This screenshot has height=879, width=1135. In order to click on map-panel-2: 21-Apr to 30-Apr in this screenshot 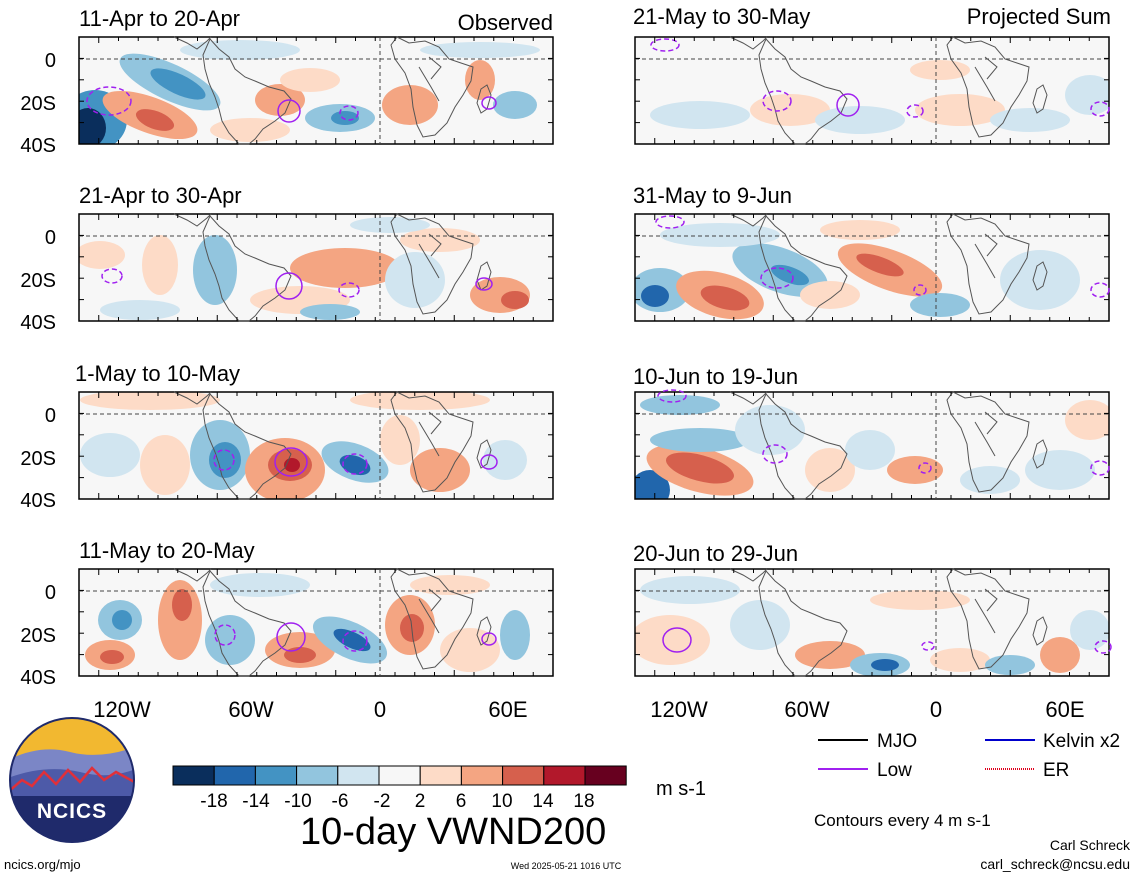, I will do `click(316, 252)`.